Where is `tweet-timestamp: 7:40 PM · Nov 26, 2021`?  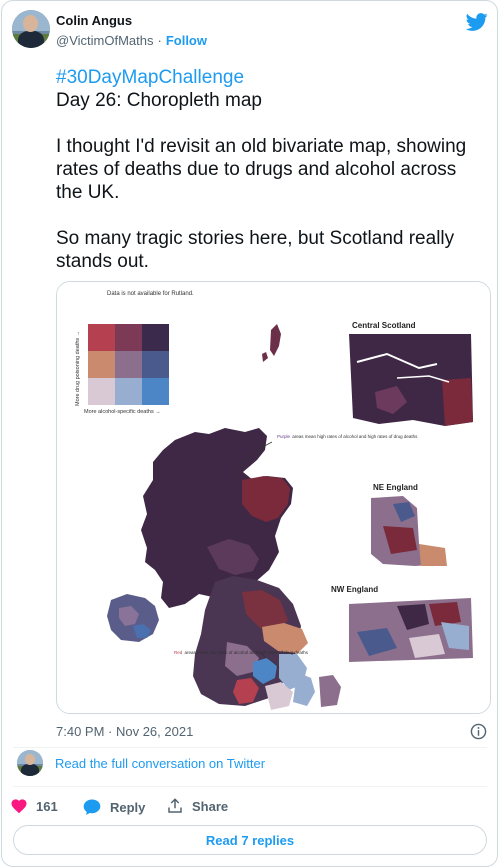
tweet-timestamp: 7:40 PM · Nov 26, 2021 is located at coordinates (125, 731).